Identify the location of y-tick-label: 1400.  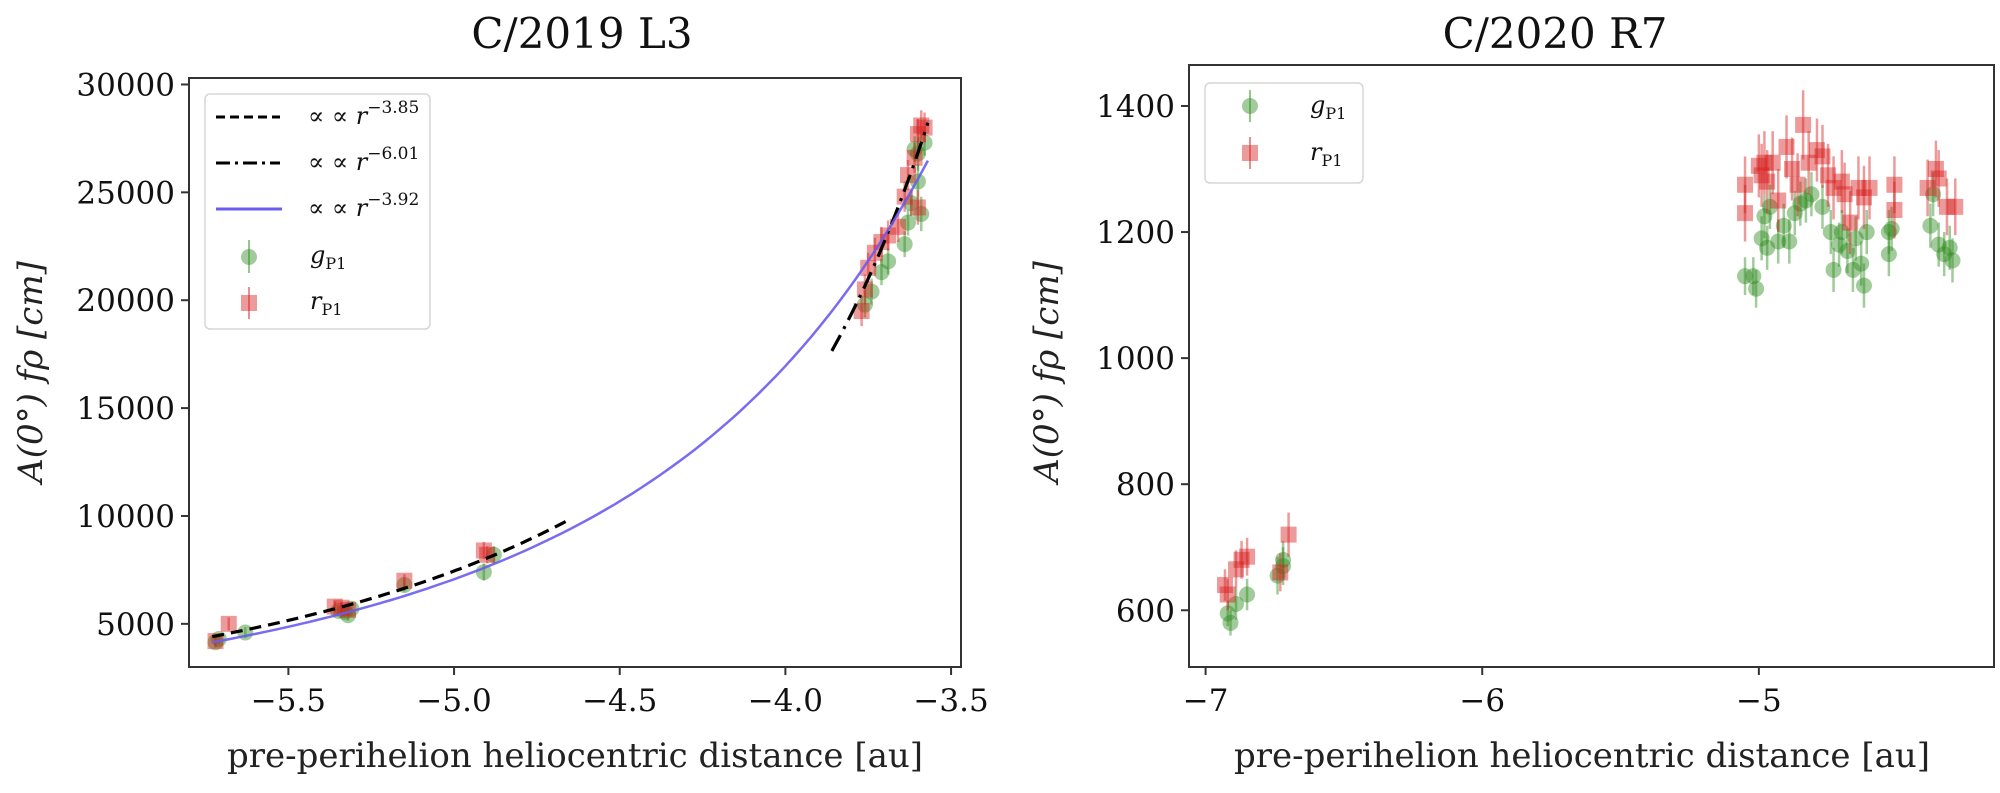
(1135, 107).